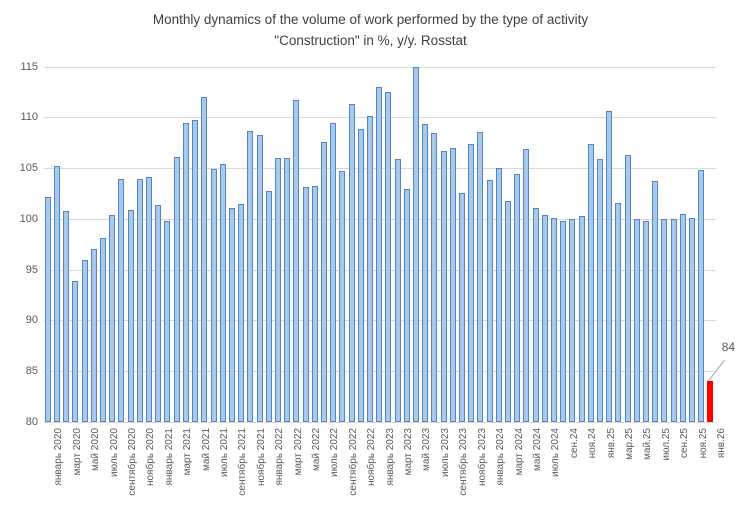 The image size is (741, 505). I want to click on x-axis-tick-label: май 2022, so click(316, 450).